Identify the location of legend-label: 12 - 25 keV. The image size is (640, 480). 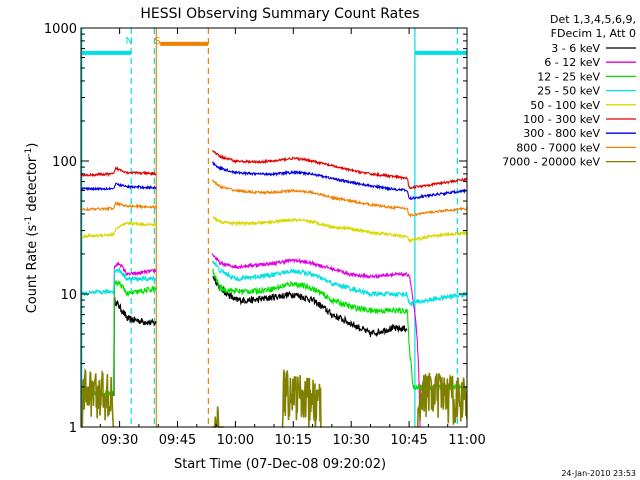
(568, 76).